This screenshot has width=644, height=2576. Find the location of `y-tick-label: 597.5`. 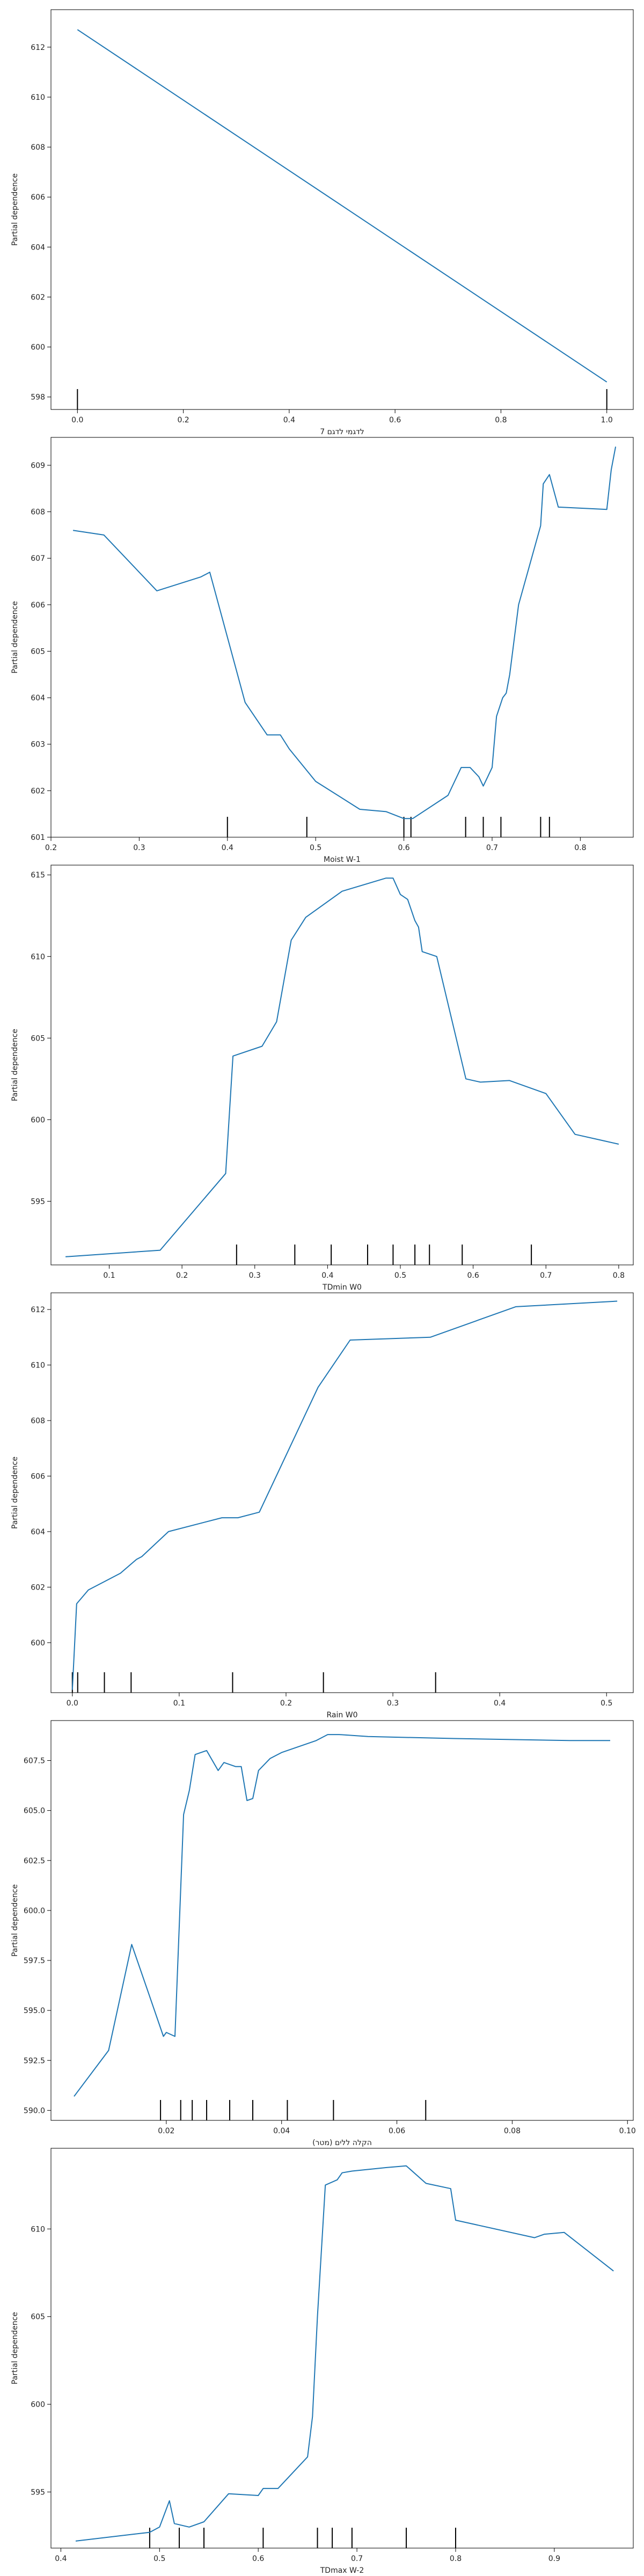

y-tick-label: 597.5 is located at coordinates (34, 1961).